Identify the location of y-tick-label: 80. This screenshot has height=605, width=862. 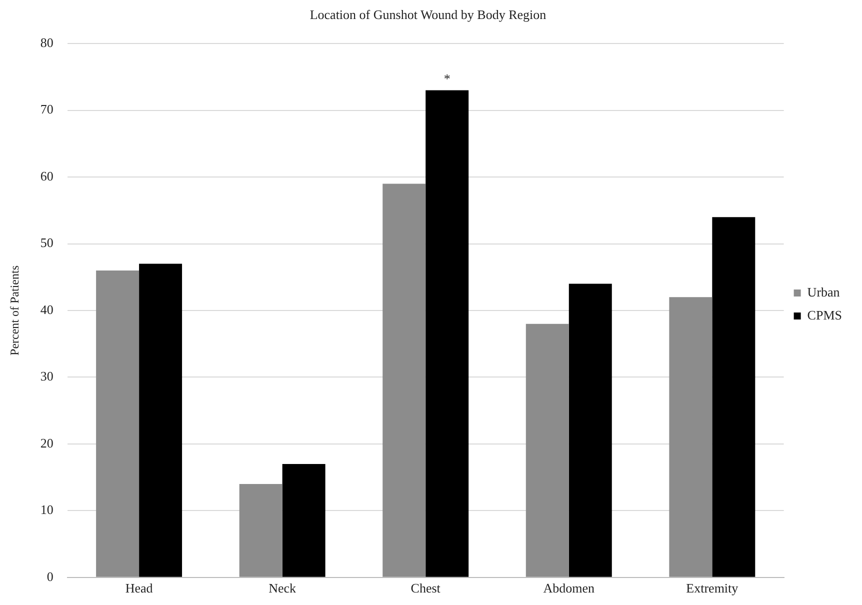
(47, 42).